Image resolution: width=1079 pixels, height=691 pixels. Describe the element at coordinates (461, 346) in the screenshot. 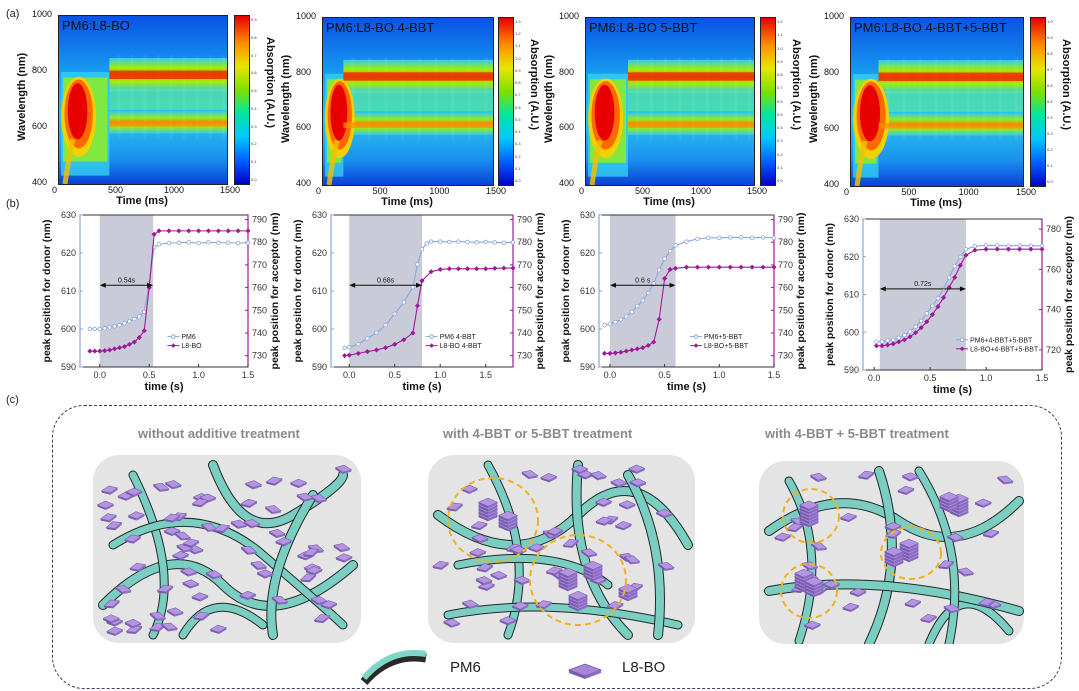

I see `legend-label: L8-BO 4-BBT` at that location.